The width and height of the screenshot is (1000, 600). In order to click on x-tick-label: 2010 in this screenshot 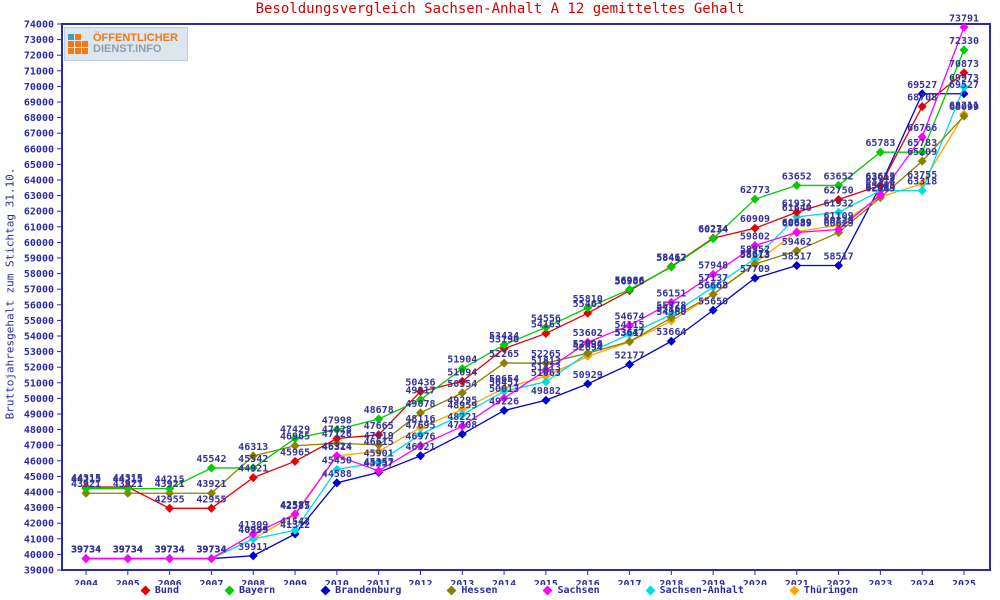, I will do `click(337, 582)`.